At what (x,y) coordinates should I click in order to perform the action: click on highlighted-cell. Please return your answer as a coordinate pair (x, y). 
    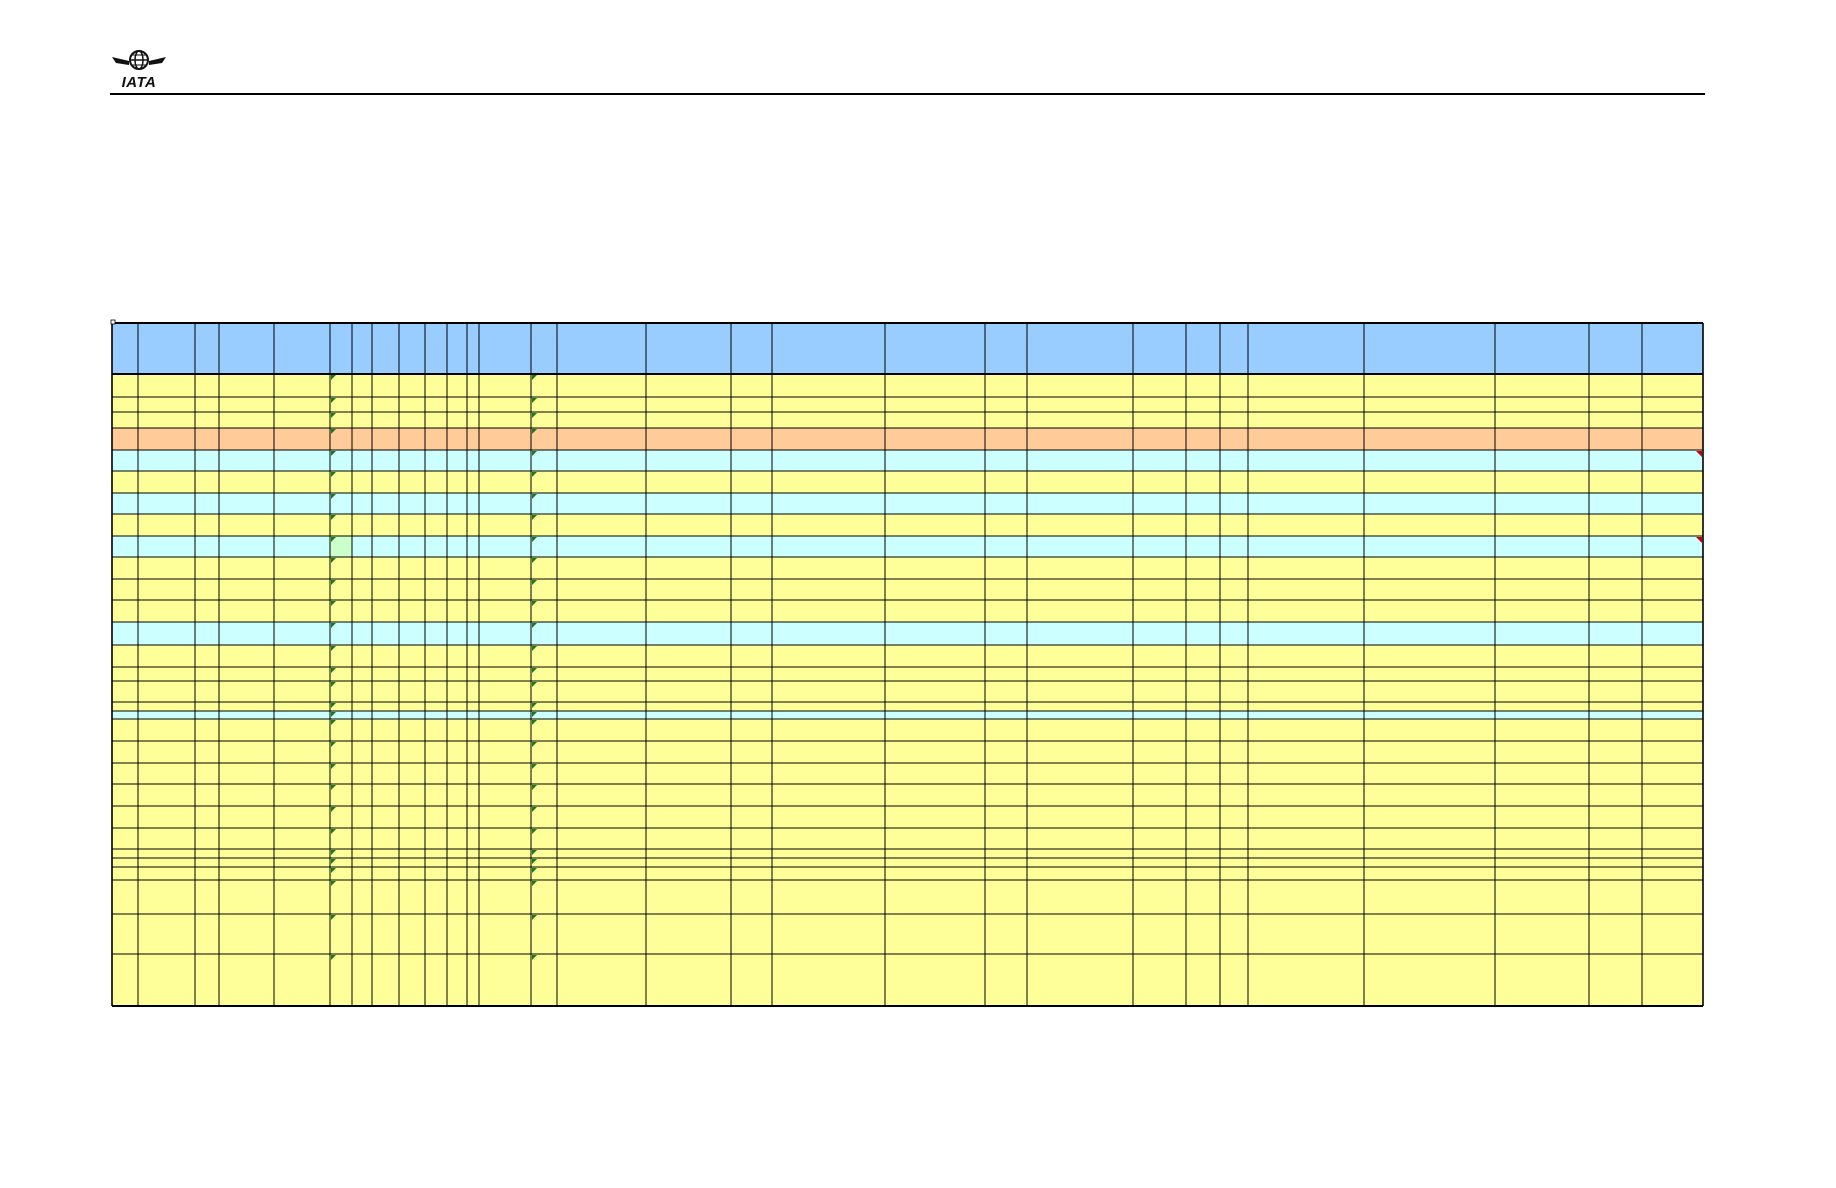
    Looking at the image, I should click on (341, 546).